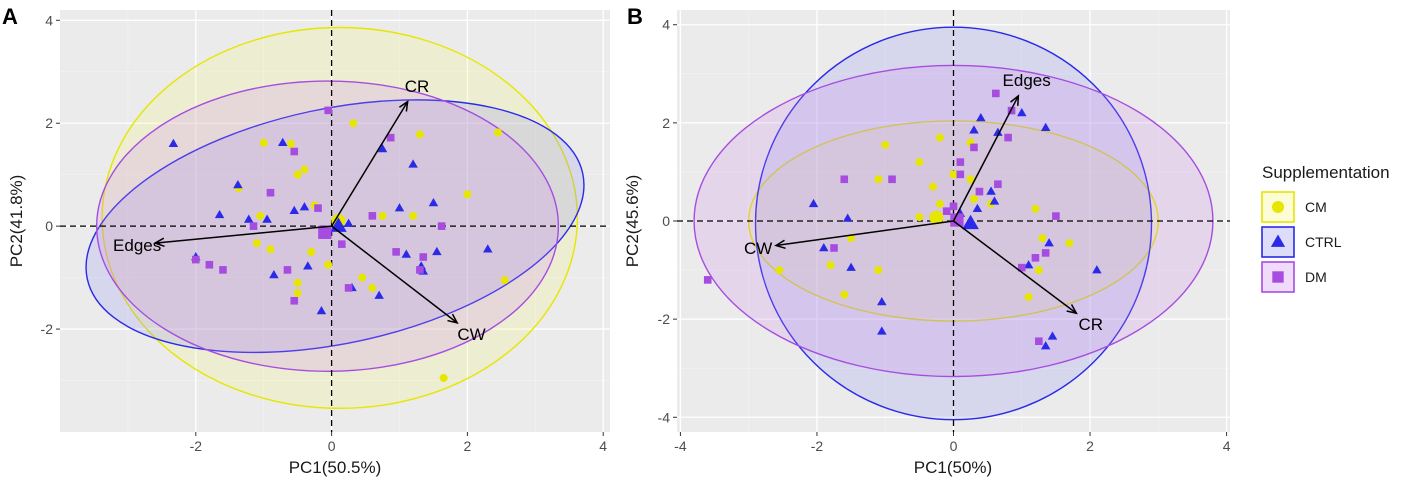 The image size is (1419, 484). What do you see at coordinates (1090, 446) in the screenshot?
I see `panel-b-x-tick-label: 2` at bounding box center [1090, 446].